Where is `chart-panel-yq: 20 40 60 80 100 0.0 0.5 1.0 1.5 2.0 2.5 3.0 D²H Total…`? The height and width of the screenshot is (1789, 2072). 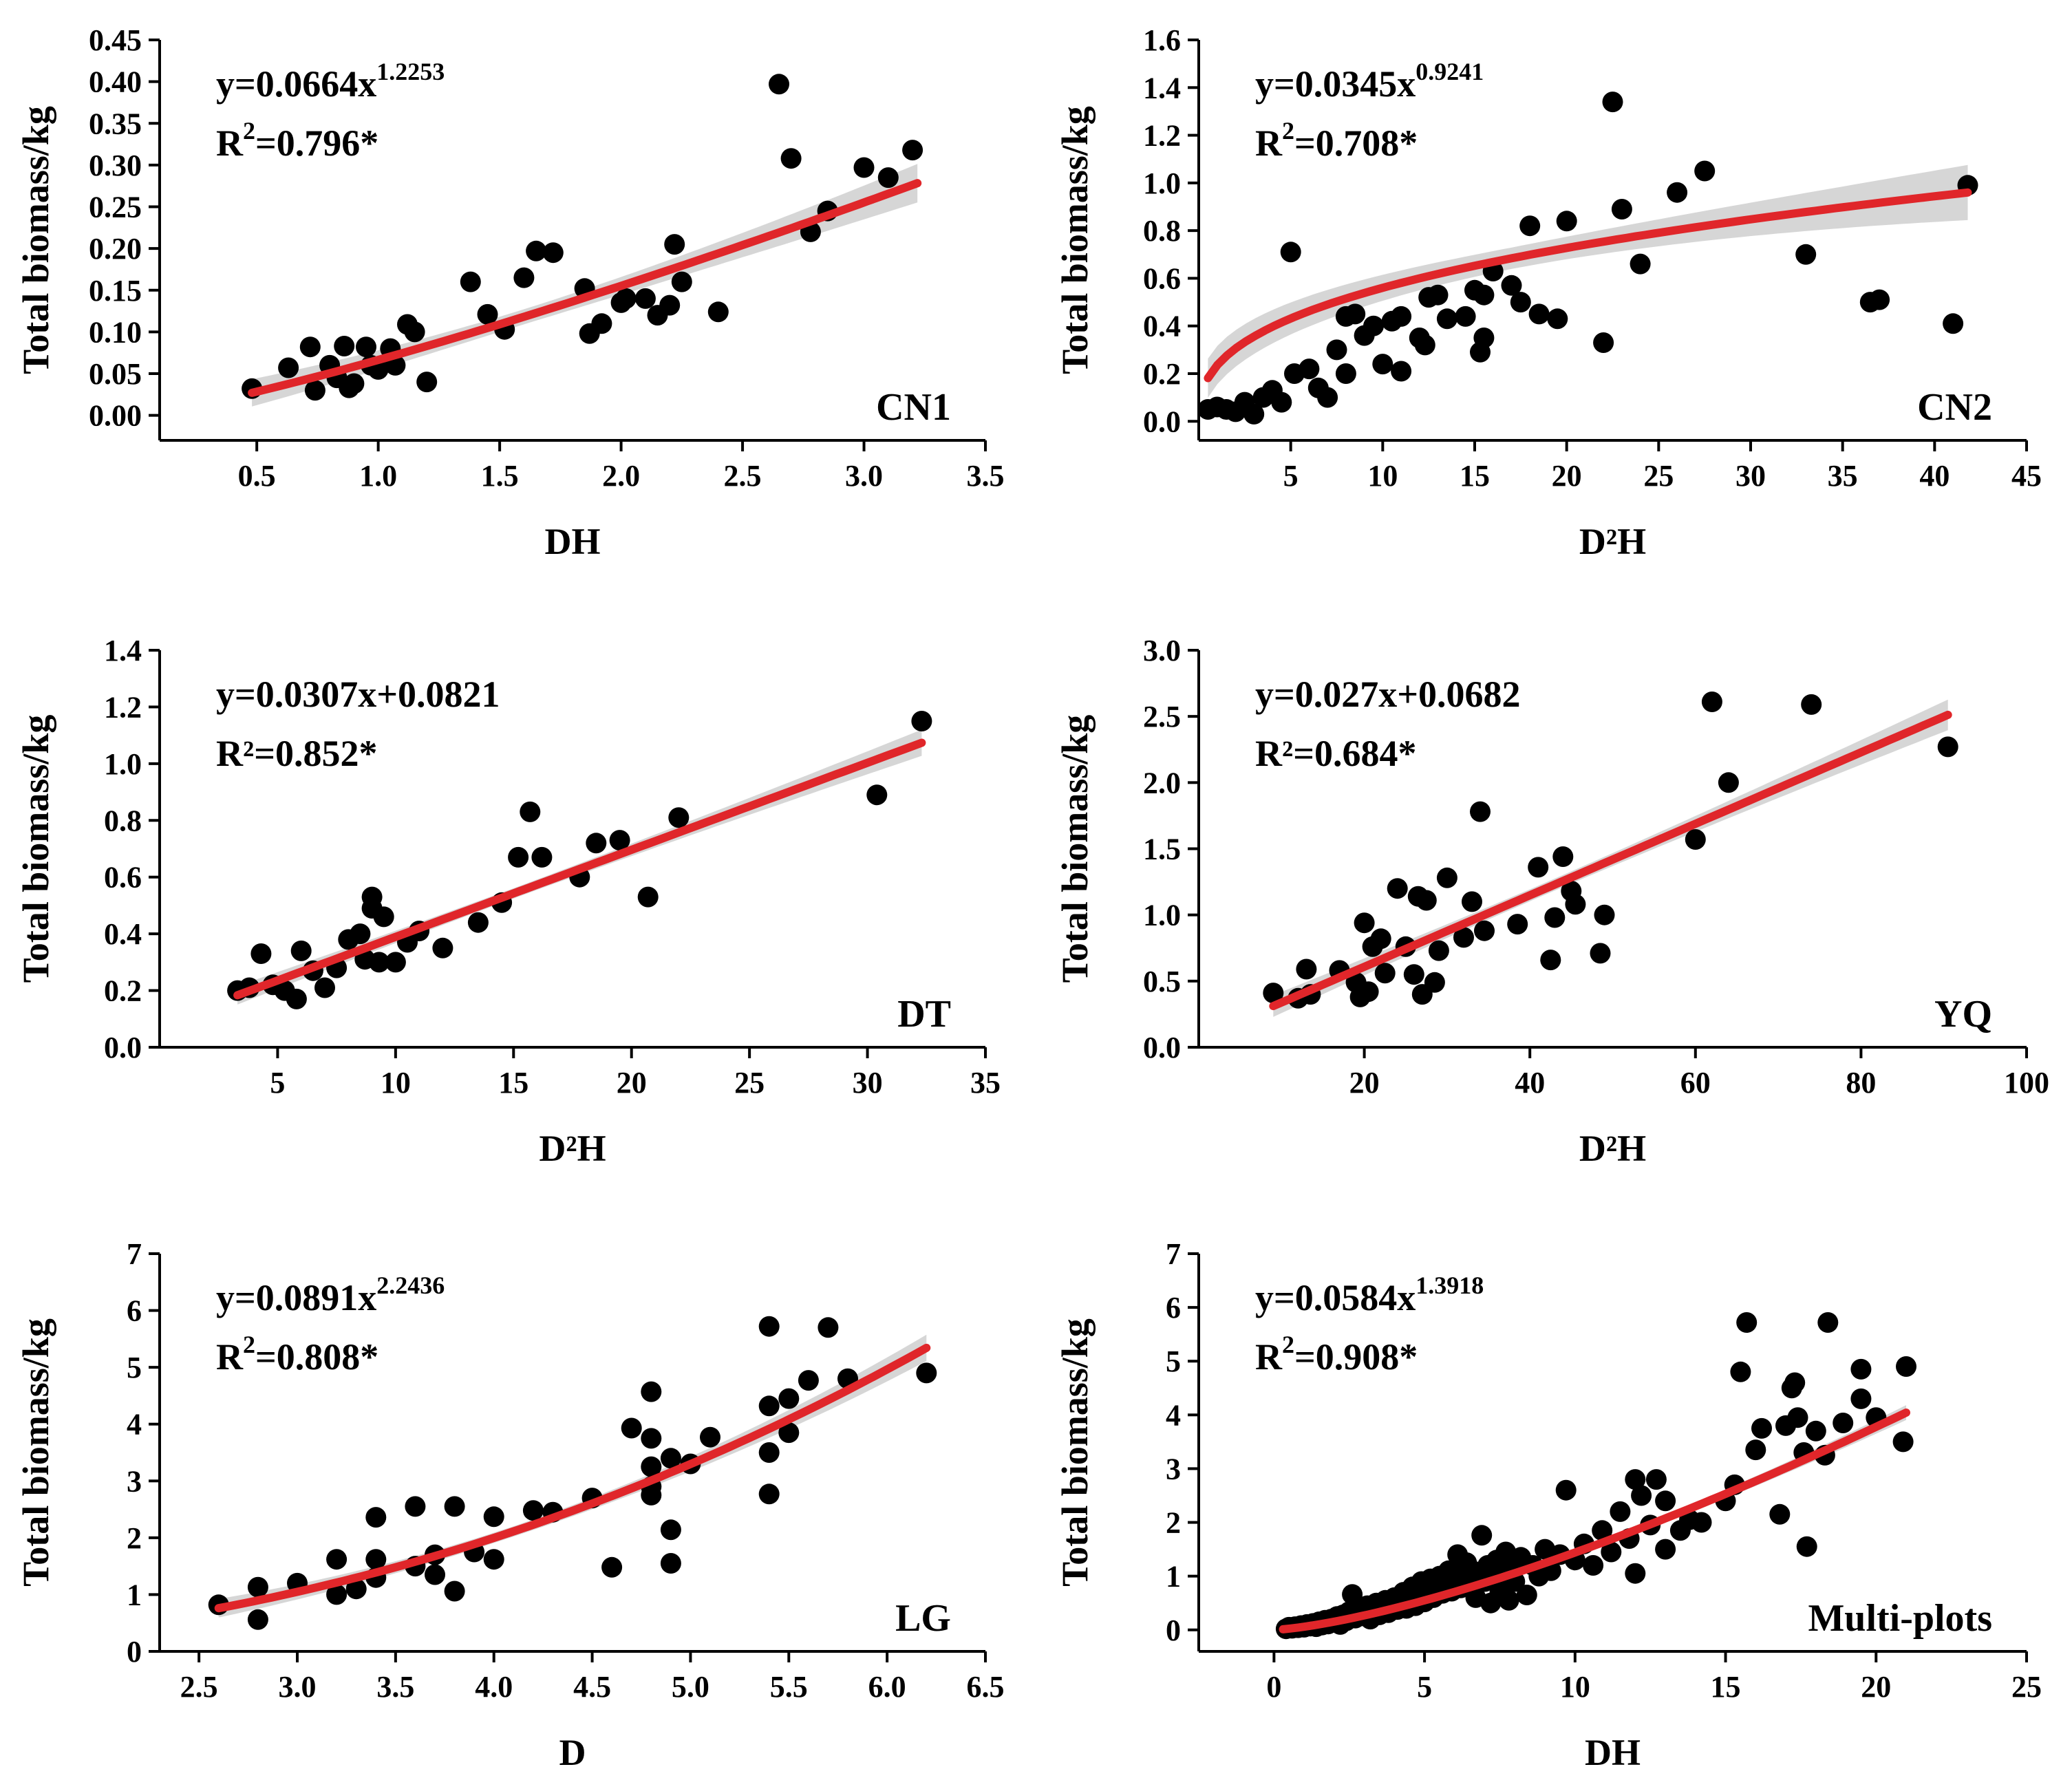
chart-panel-yq: 20 40 60 80 100 0.0 0.5 1.0 1.5 2.0 2.5 3.0 D²H Total… is located at coordinates (1551, 901).